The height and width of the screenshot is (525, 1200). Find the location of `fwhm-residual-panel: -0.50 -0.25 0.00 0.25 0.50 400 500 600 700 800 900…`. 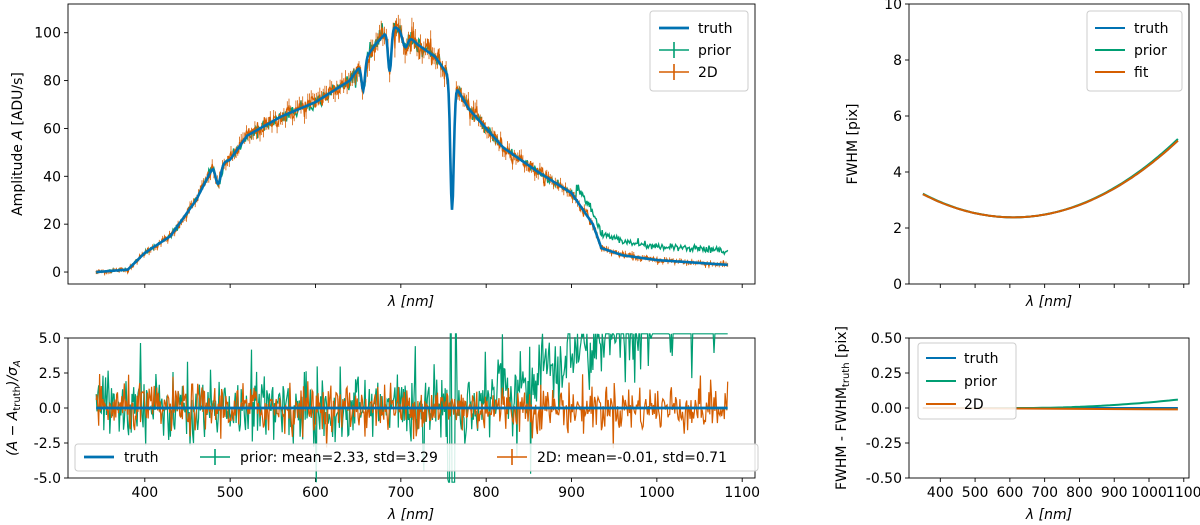

fwhm-residual-panel: -0.50 -0.25 0.00 0.25 0.50 400 500 600 700 800 900… is located at coordinates (1017, 424).